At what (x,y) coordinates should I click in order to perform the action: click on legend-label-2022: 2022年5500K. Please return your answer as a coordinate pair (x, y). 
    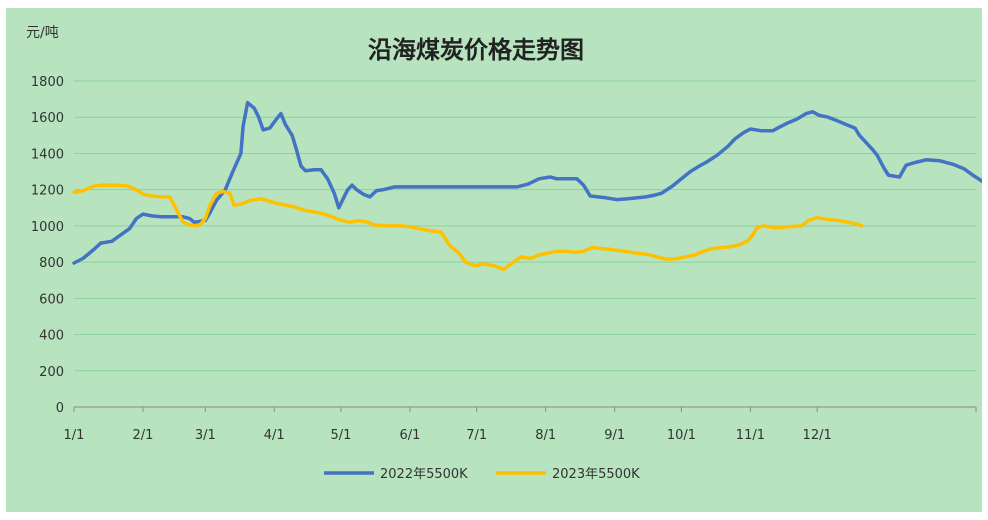
    Looking at the image, I should click on (424, 474).